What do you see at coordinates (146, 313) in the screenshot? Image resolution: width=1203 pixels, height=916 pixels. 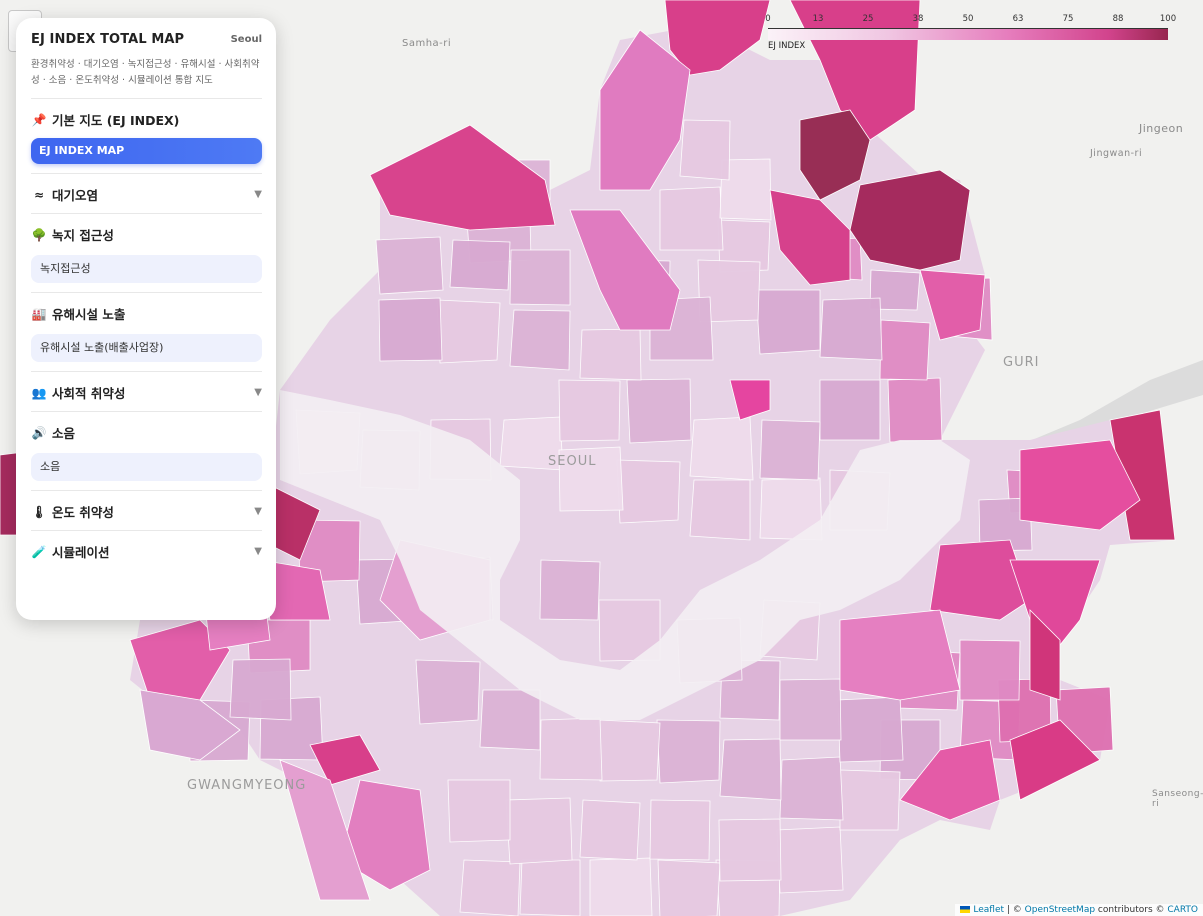 I see `section-header: 🏭 유해시설 노출` at bounding box center [146, 313].